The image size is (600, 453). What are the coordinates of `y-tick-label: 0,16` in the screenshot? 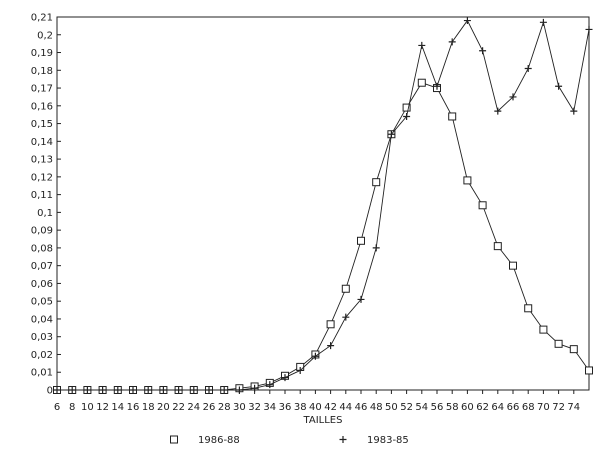 It's located at (42, 106).